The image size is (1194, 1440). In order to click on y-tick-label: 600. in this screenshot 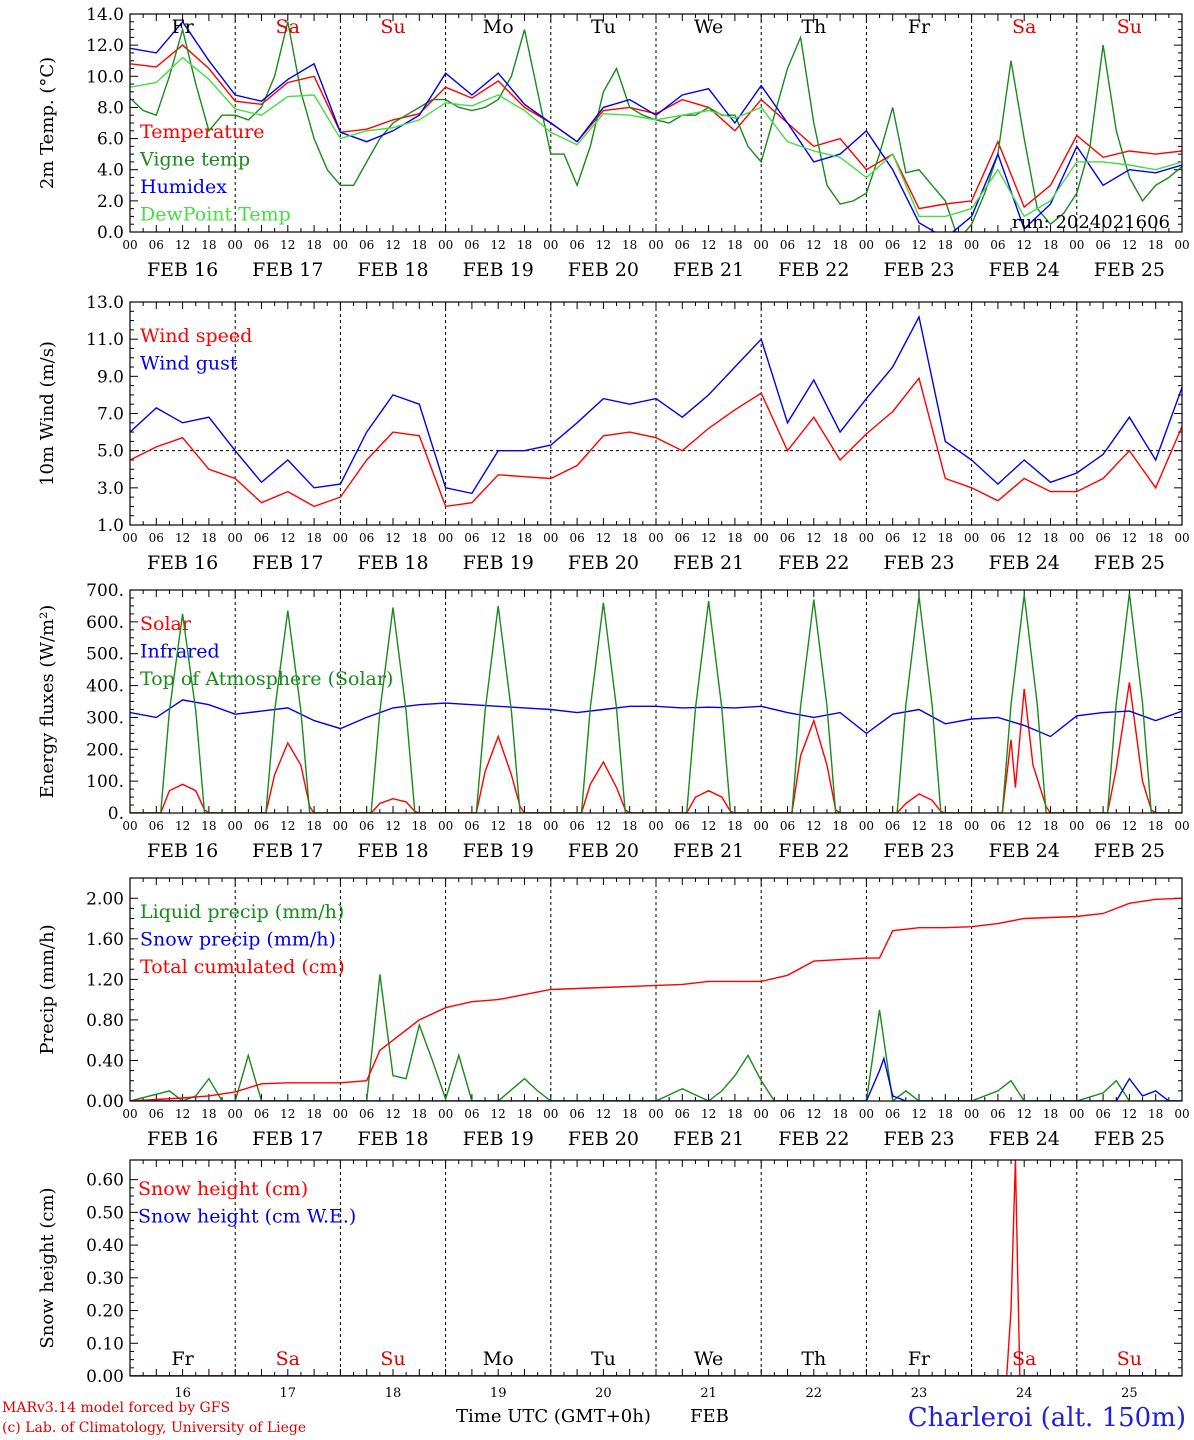, I will do `click(105, 623)`.